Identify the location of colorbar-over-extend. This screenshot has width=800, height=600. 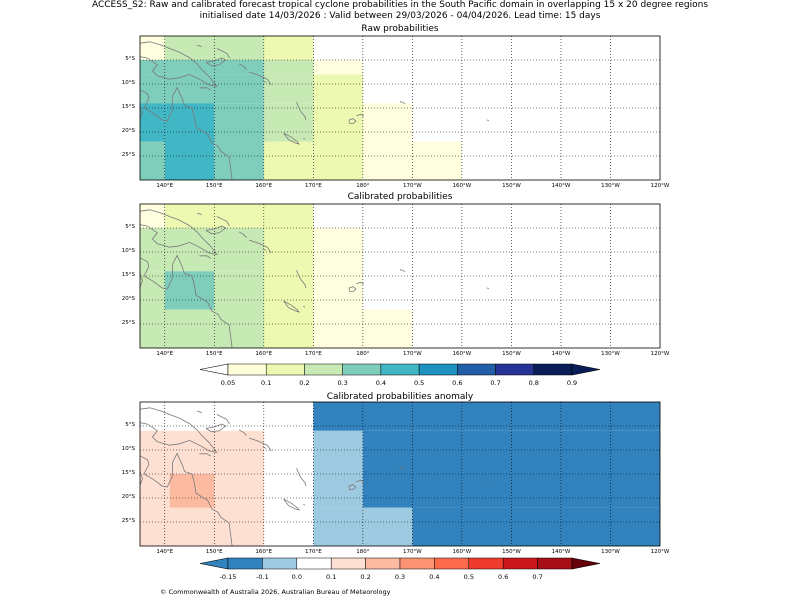
(586, 369).